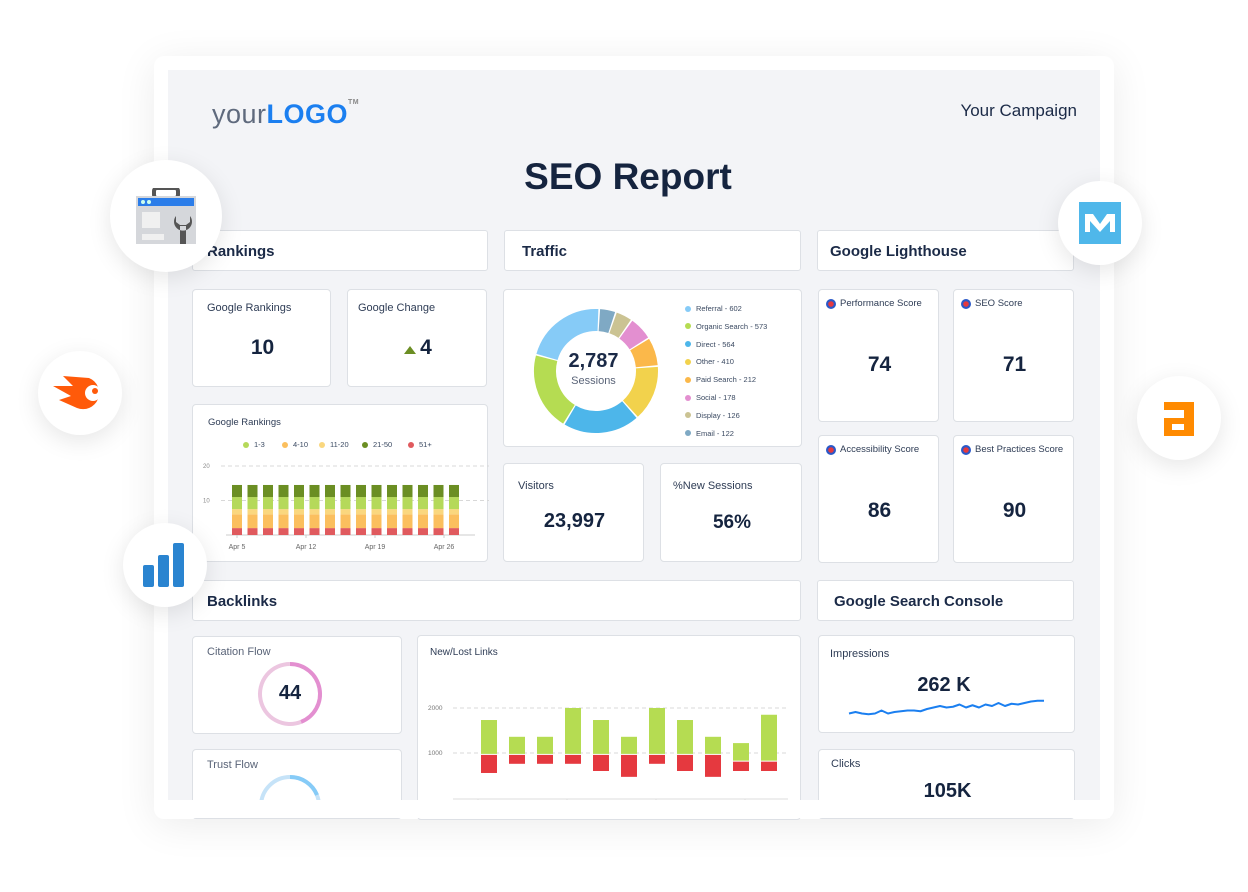  I want to click on citation-flow-card: Citation Flow 44, so click(297, 685).